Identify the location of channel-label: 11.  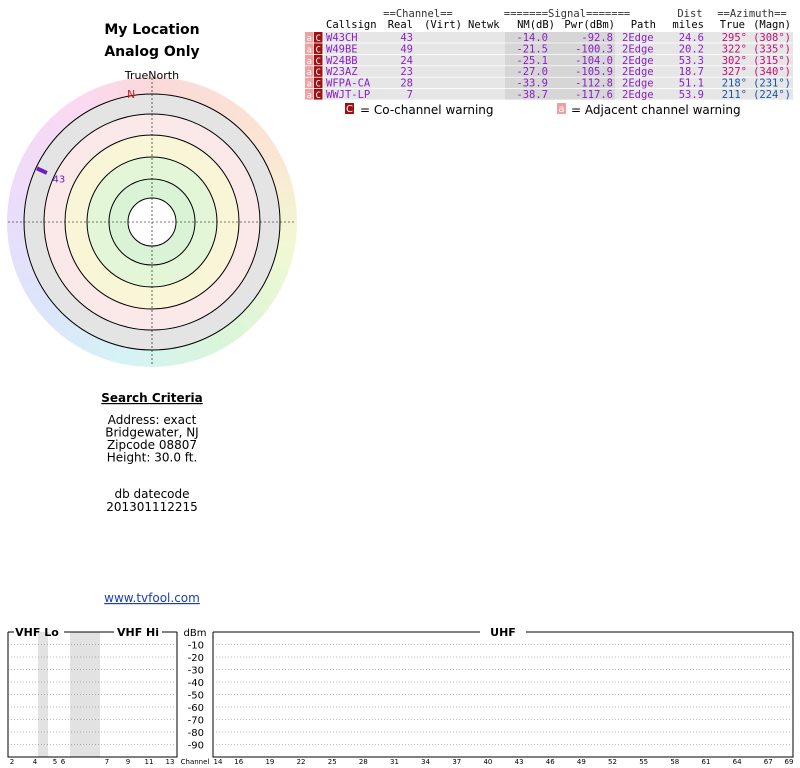
(149, 762).